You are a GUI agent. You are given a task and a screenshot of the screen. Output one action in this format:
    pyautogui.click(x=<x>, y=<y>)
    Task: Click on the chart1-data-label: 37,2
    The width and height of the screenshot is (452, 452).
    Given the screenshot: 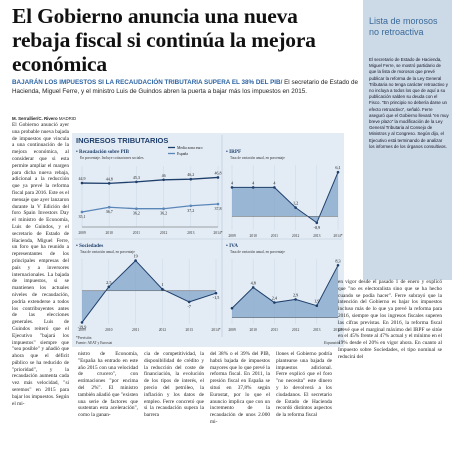 What is the action you would take?
    pyautogui.click(x=190, y=211)
    